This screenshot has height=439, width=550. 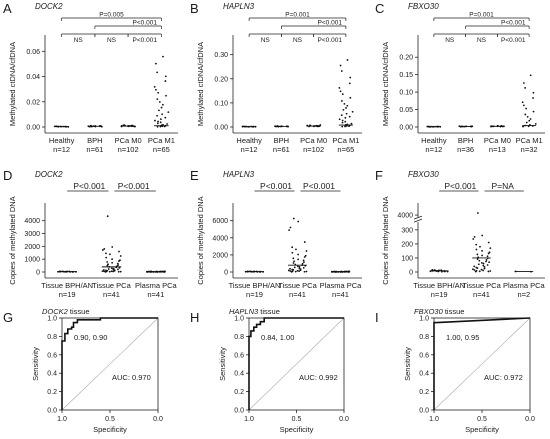 What do you see at coordinates (200, 84) in the screenshot?
I see `y-axis-label-b: Methylated ctDNA/cfDNA` at bounding box center [200, 84].